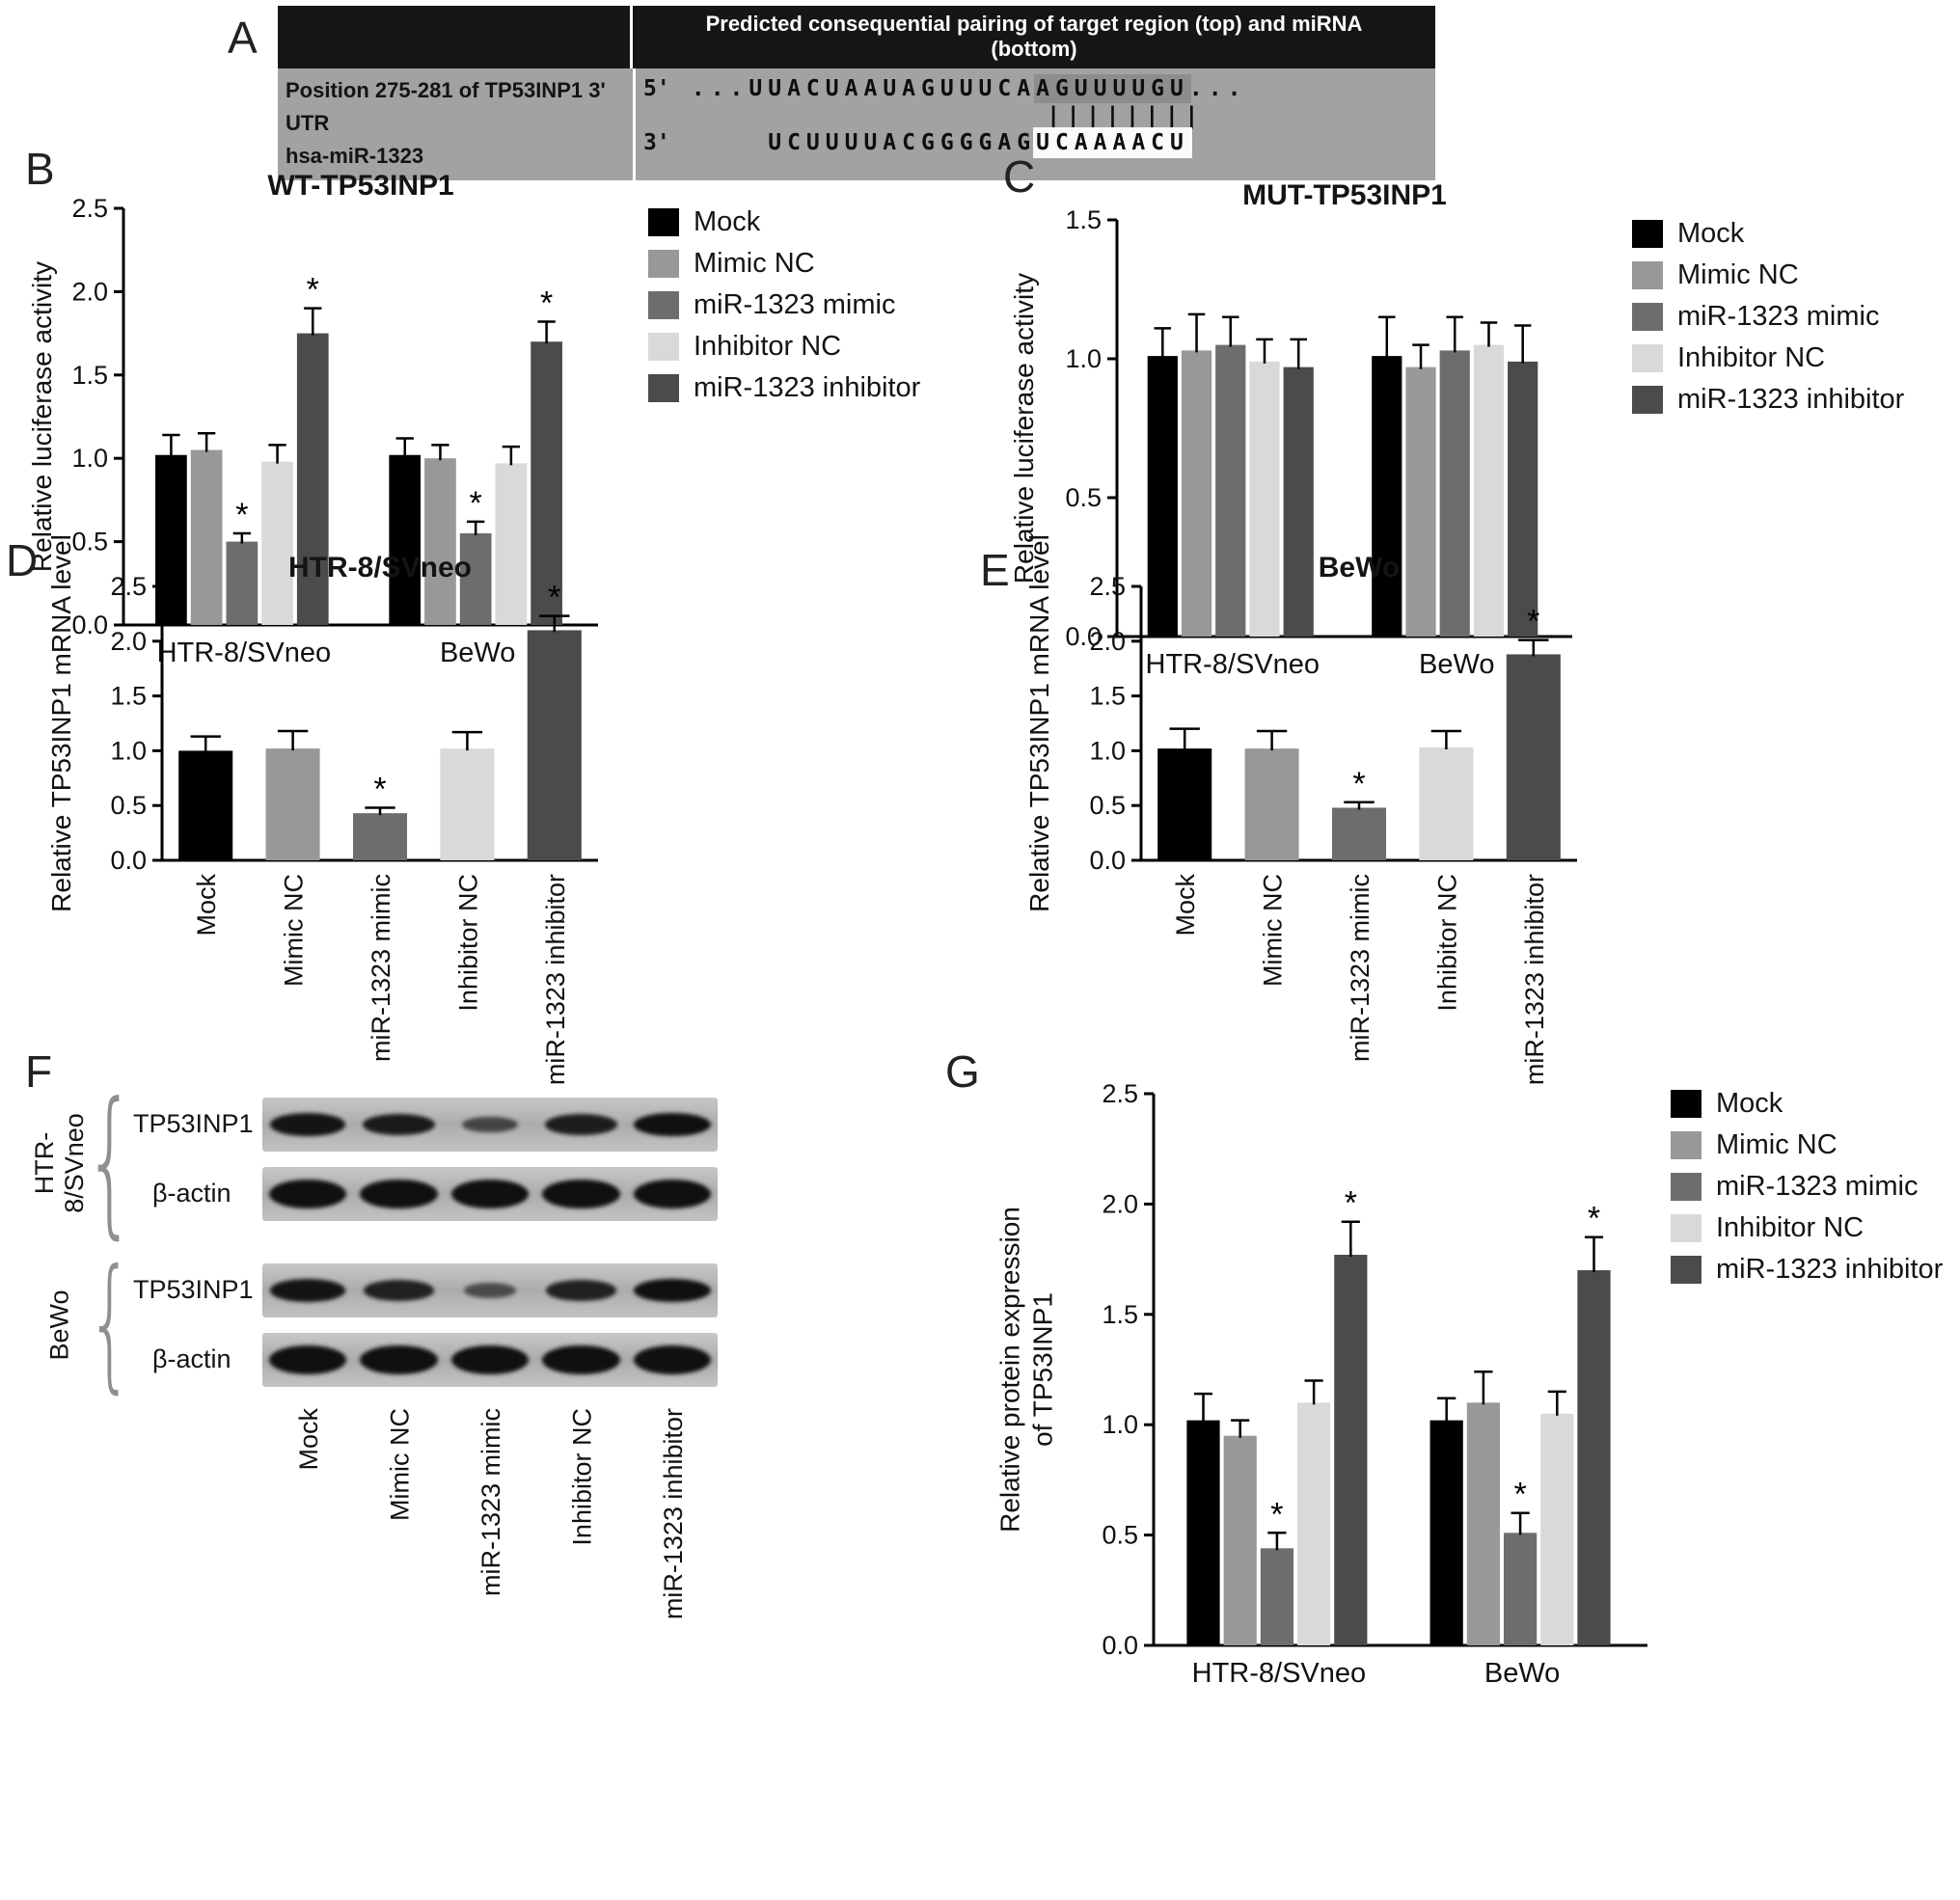 This screenshot has height=1900, width=1960. I want to click on pairing-line: ||||||||, so click(1039, 115).